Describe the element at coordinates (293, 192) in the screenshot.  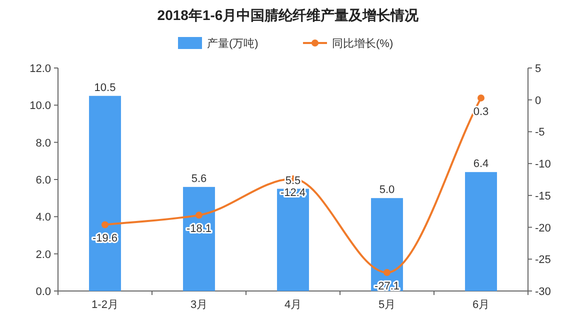
I see `data-label: -12.4` at that location.